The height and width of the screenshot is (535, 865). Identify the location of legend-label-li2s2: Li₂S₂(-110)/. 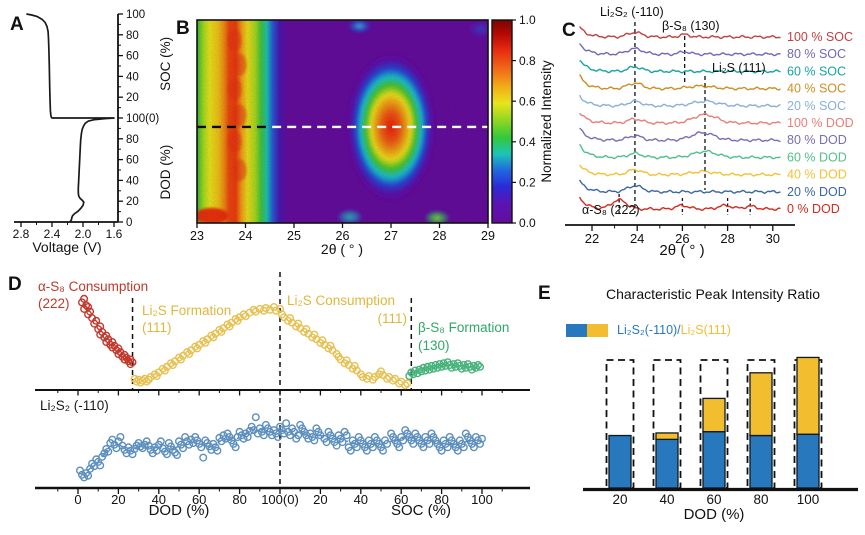
(649, 330).